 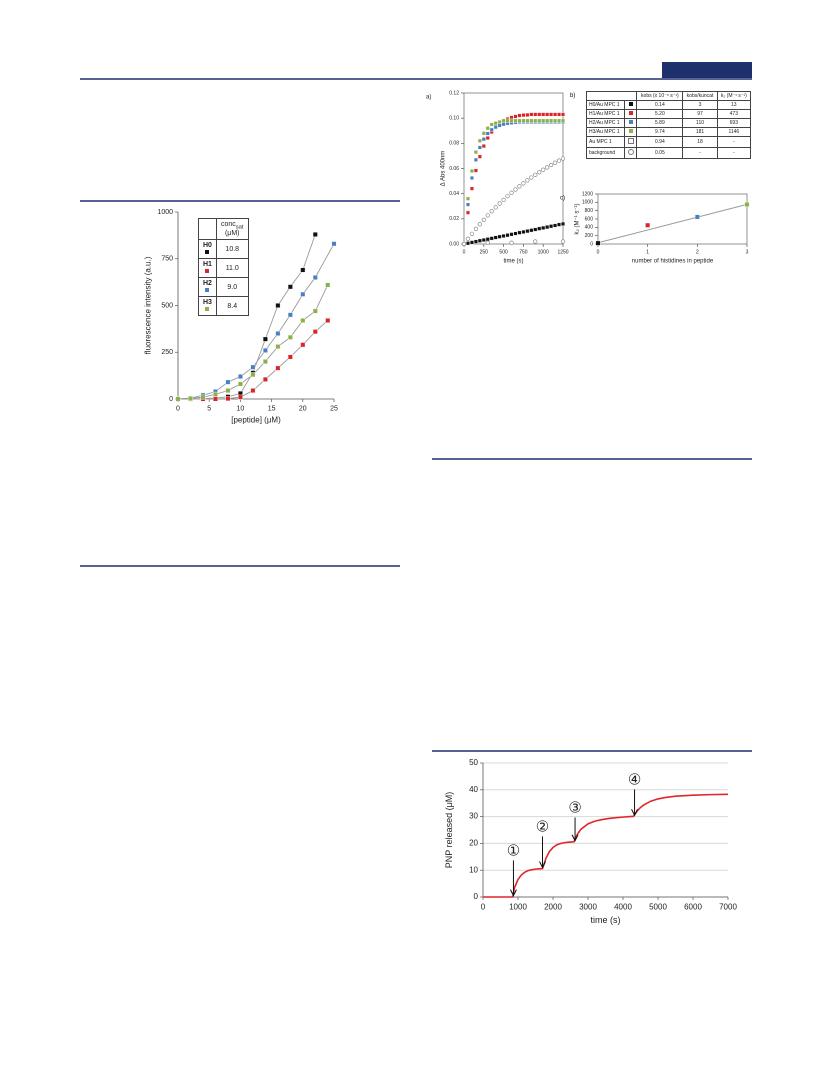 What do you see at coordinates (589, 236) in the screenshot?
I see `y-tick-label: 200` at bounding box center [589, 236].